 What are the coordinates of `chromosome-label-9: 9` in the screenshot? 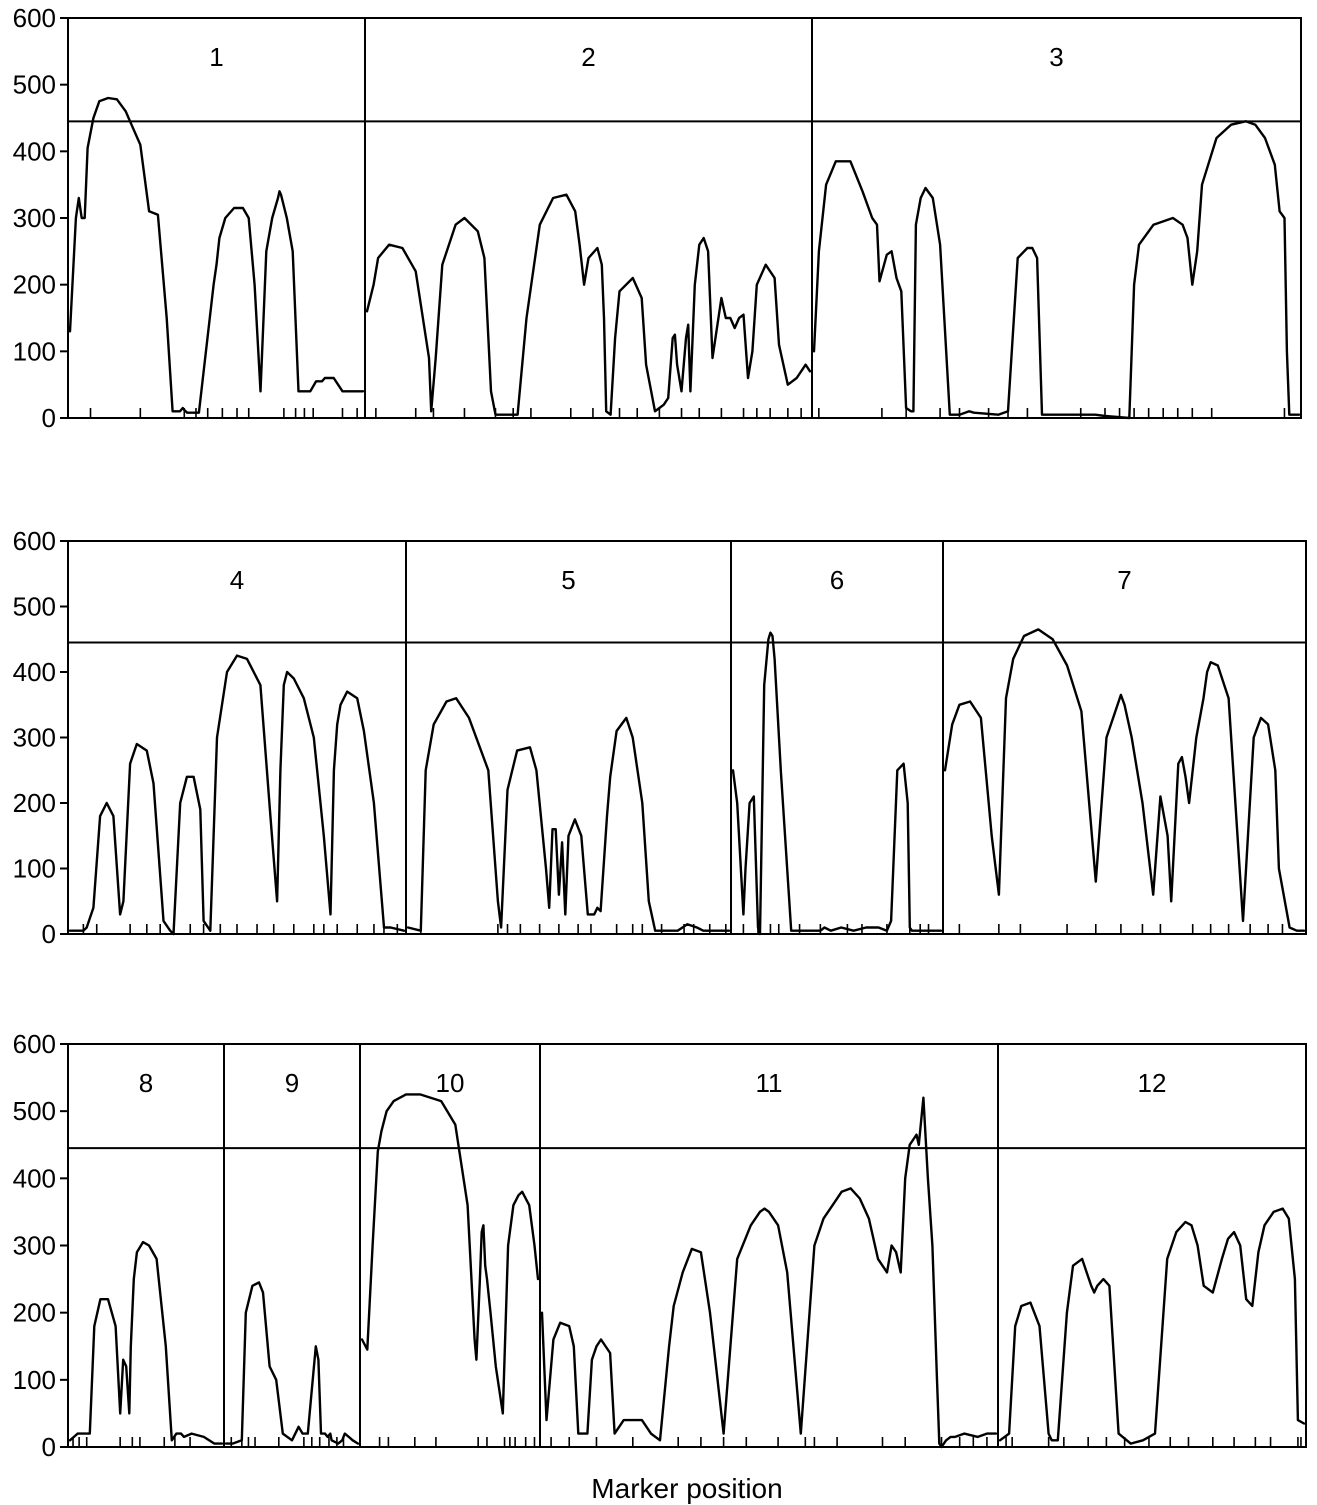 It's located at (292, 1083).